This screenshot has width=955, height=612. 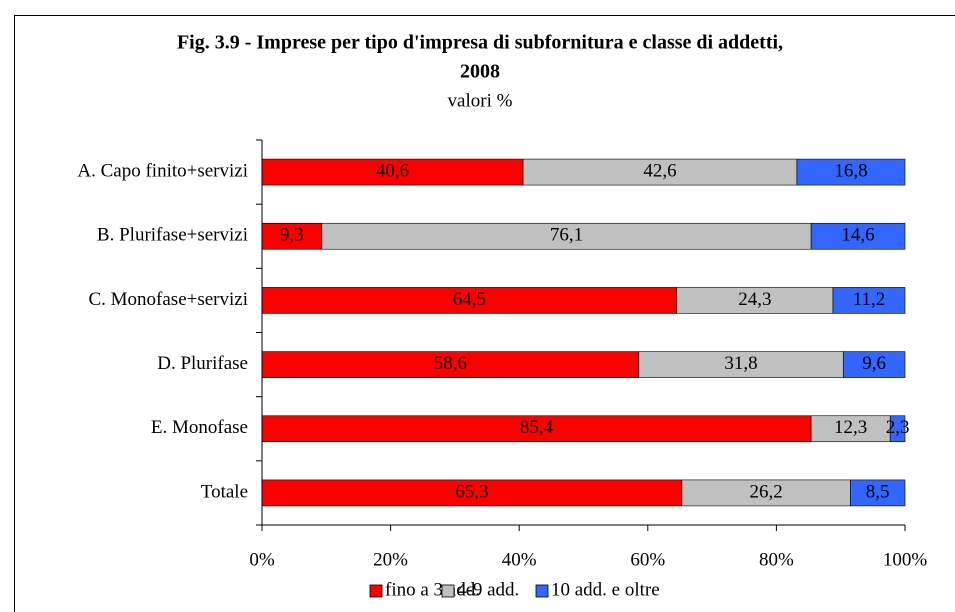 I want to click on data-label: 9,3, so click(x=292, y=235).